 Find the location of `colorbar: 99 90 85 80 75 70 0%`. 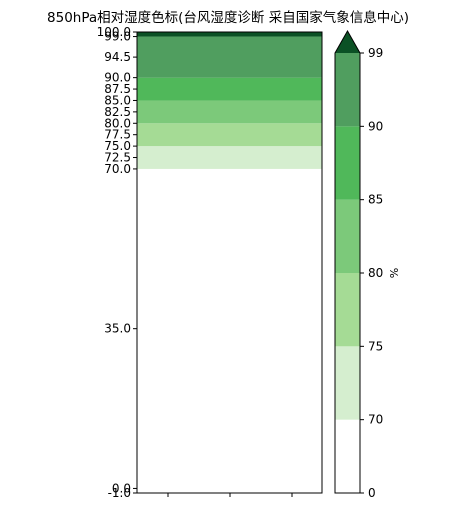

colorbar: 99 90 85 80 75 70 0% is located at coordinates (367, 265).